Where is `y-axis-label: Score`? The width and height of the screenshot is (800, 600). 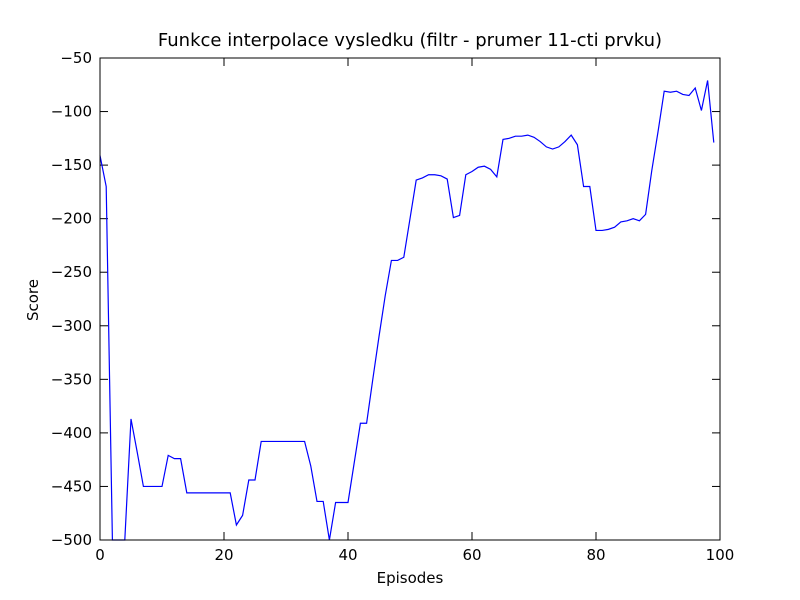
y-axis-label: Score is located at coordinates (33, 300).